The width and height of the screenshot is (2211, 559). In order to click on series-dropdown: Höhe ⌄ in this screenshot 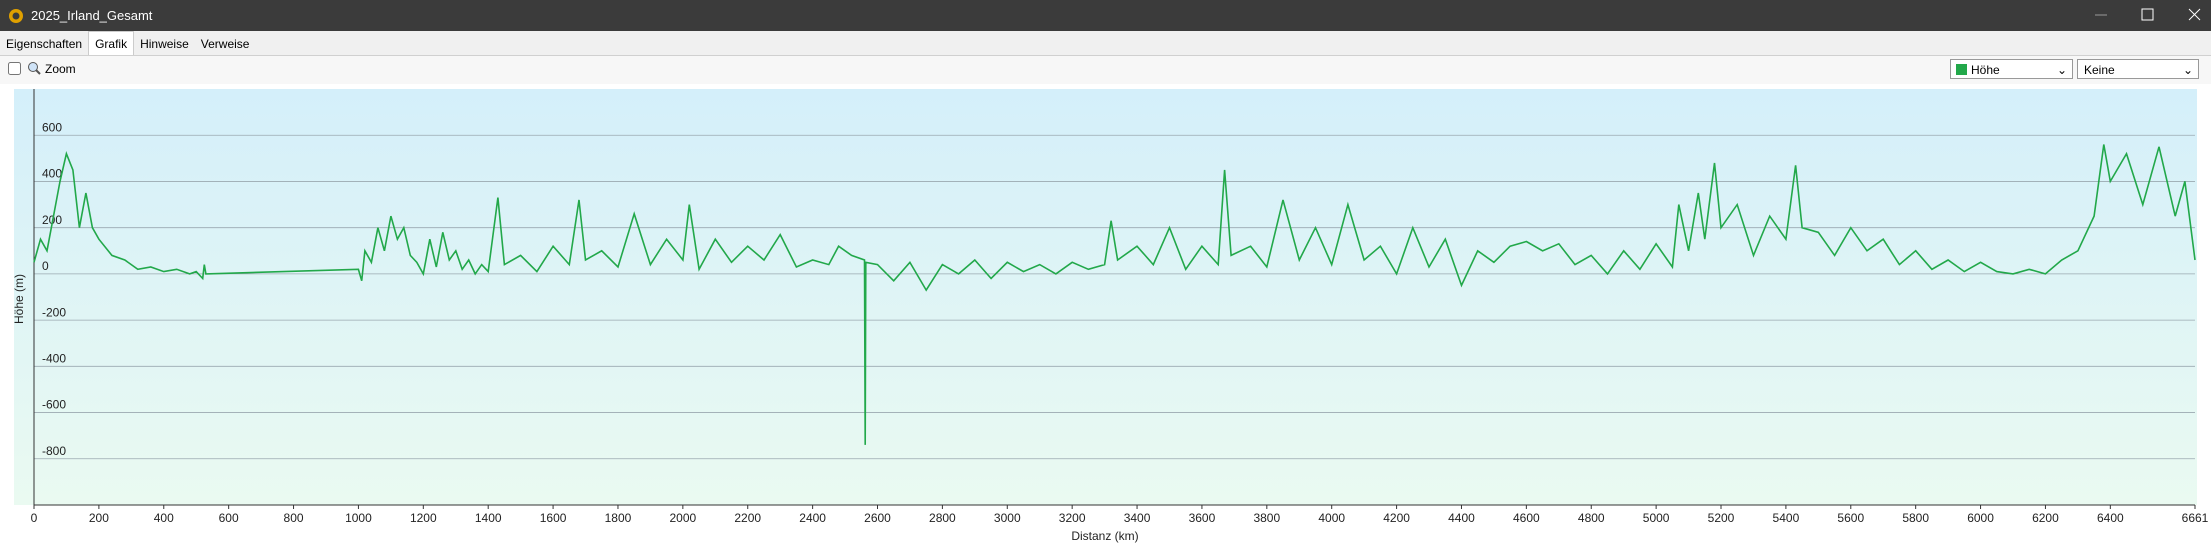, I will do `click(2011, 69)`.